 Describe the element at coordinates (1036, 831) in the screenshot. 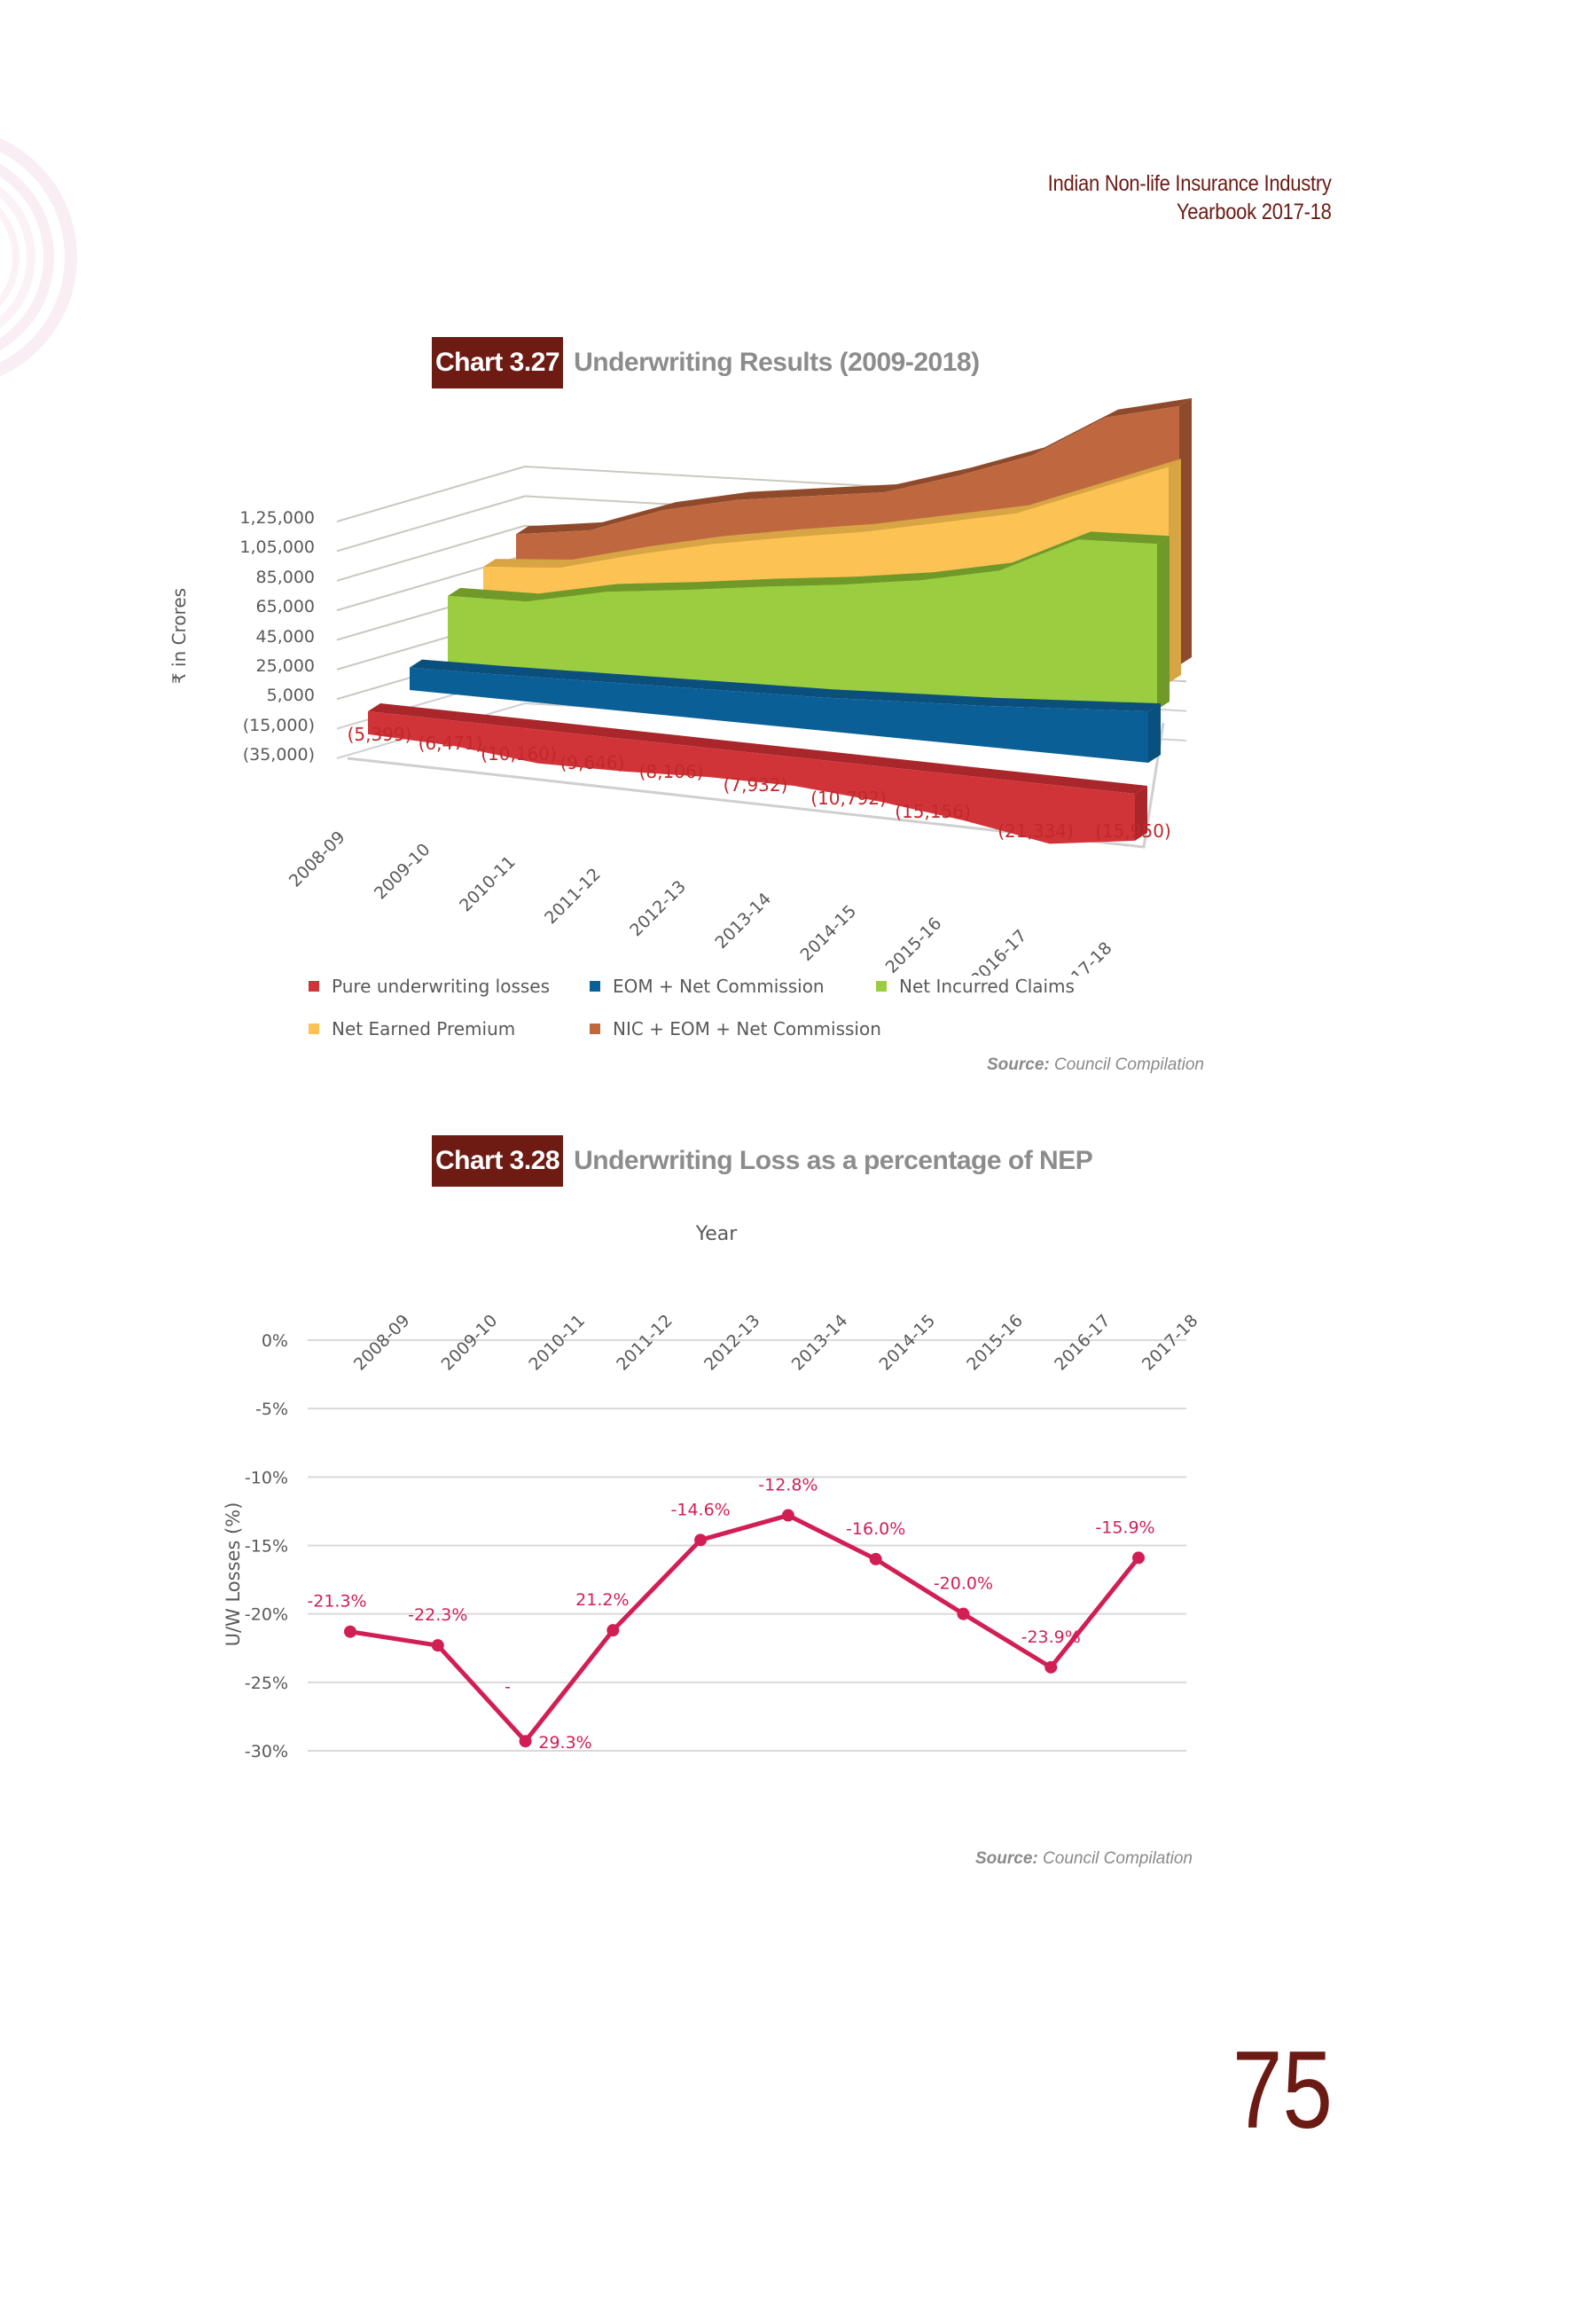

I see `data-label: (21,334)` at that location.